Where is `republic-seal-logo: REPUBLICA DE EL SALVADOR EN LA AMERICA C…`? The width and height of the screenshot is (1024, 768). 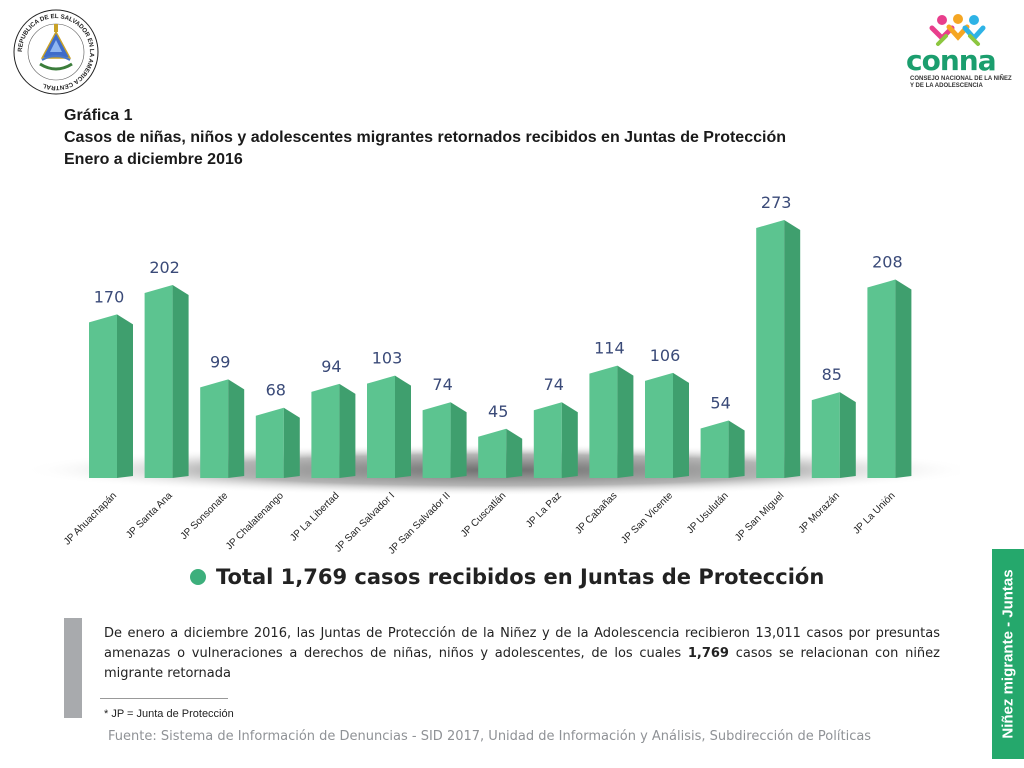 republic-seal-logo: REPUBLICA DE EL SALVADOR EN LA AMERICA C… is located at coordinates (56, 52).